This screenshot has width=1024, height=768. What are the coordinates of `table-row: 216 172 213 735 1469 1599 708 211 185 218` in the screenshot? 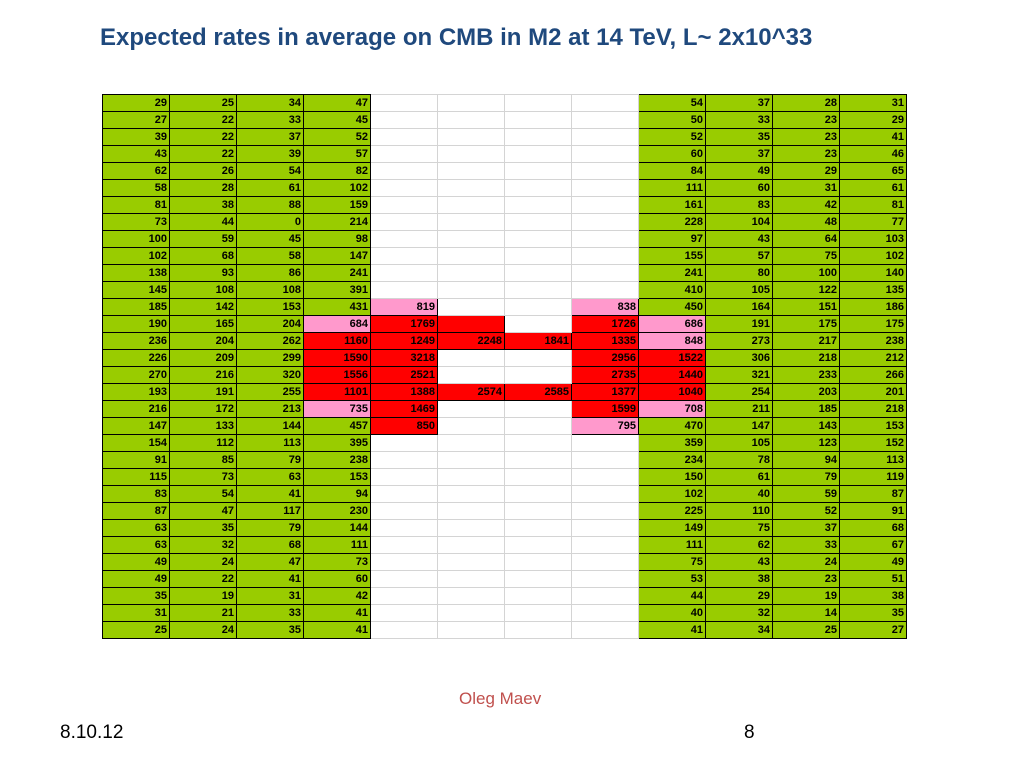 It's located at (504, 409).